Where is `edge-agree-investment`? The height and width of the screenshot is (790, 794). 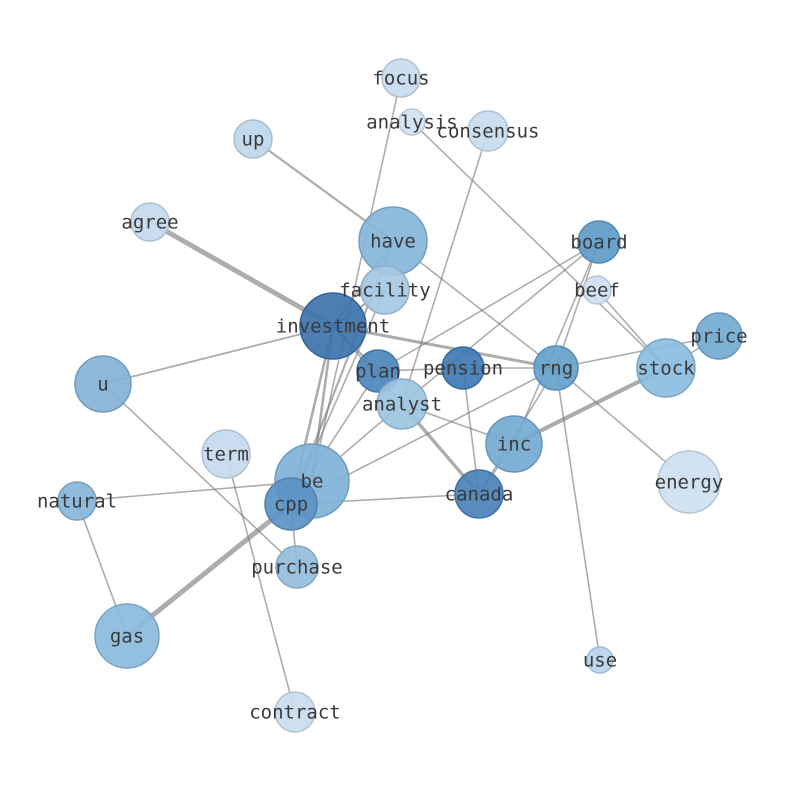 edge-agree-investment is located at coordinates (241, 274).